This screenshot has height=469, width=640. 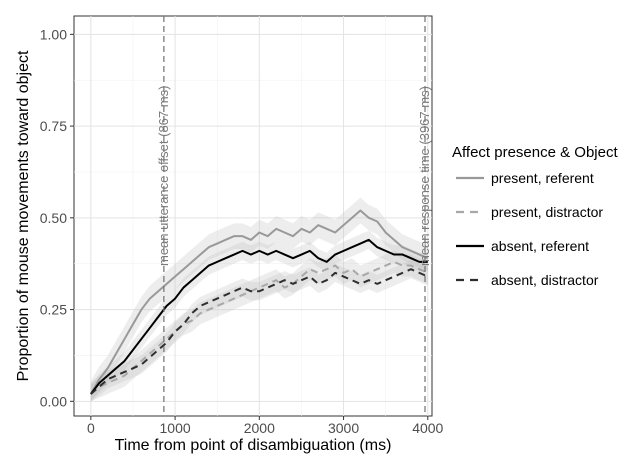 I want to click on y-tick-label: 0.50, so click(x=53, y=218).